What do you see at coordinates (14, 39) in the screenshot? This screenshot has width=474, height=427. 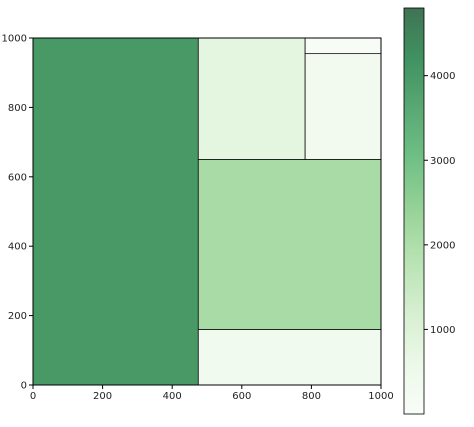 I see `y-tick-label: 1000` at bounding box center [14, 39].